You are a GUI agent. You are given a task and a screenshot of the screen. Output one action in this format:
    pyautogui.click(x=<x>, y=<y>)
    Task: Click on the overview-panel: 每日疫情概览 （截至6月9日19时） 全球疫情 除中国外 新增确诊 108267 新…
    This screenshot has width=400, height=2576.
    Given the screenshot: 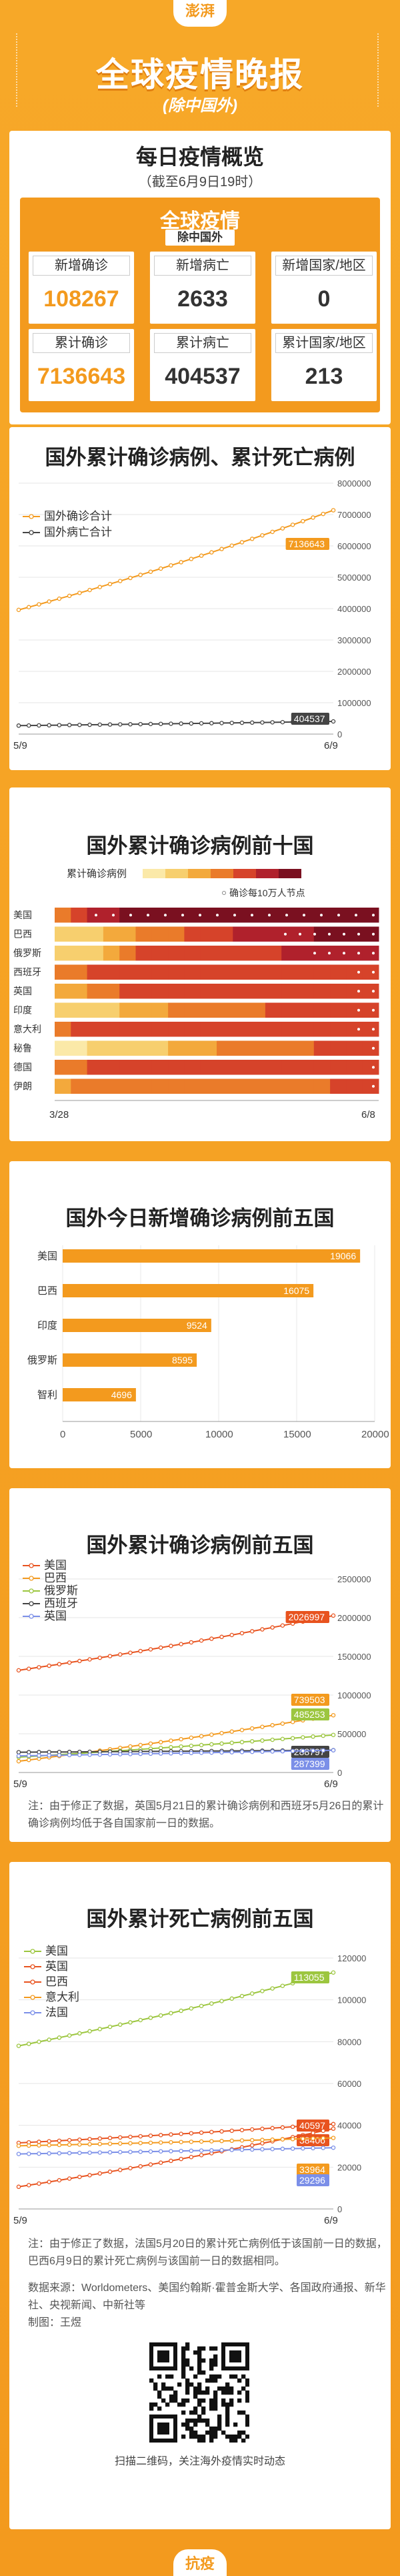 What is the action you would take?
    pyautogui.click(x=200, y=277)
    